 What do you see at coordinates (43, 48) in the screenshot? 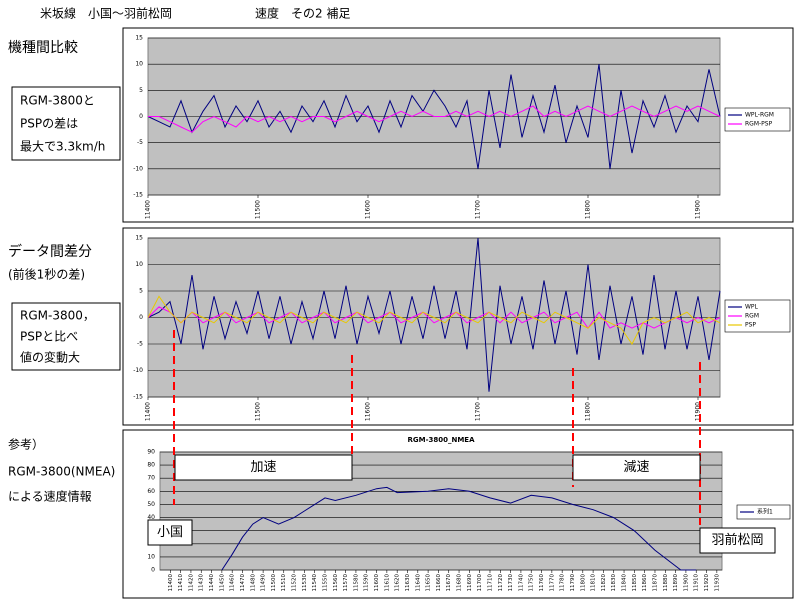
I see `section-heading: 機種間比較` at bounding box center [43, 48].